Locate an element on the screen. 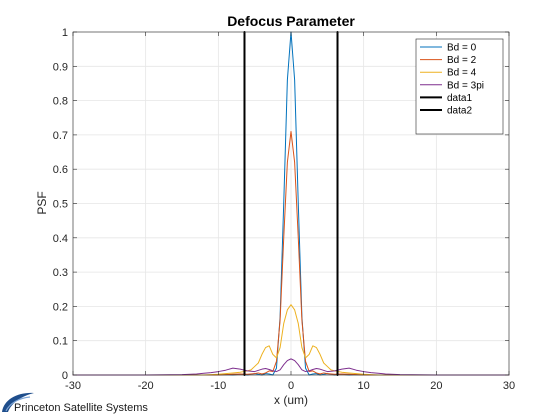 This screenshot has height=420, width=560. legend-label: data1 is located at coordinates (459, 98).